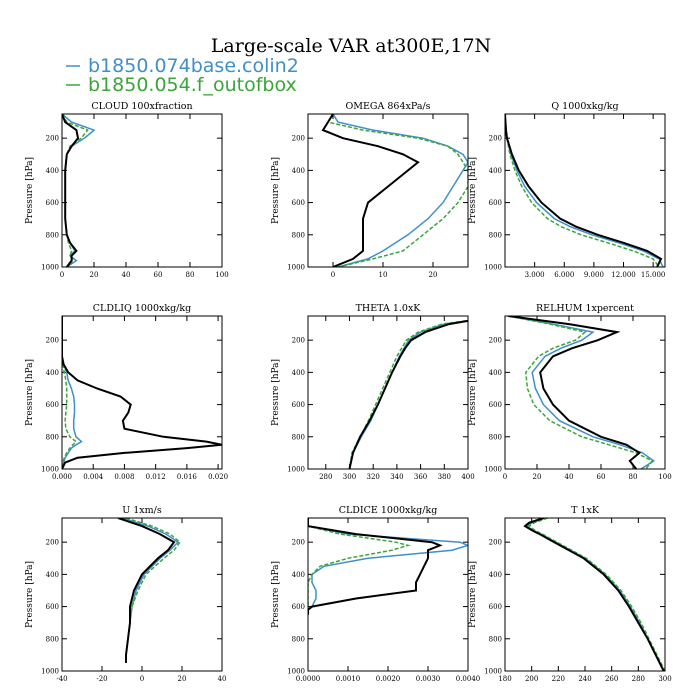 The image size is (700, 700). What do you see at coordinates (396, 477) in the screenshot?
I see `x-tick-label: 340` at bounding box center [396, 477].